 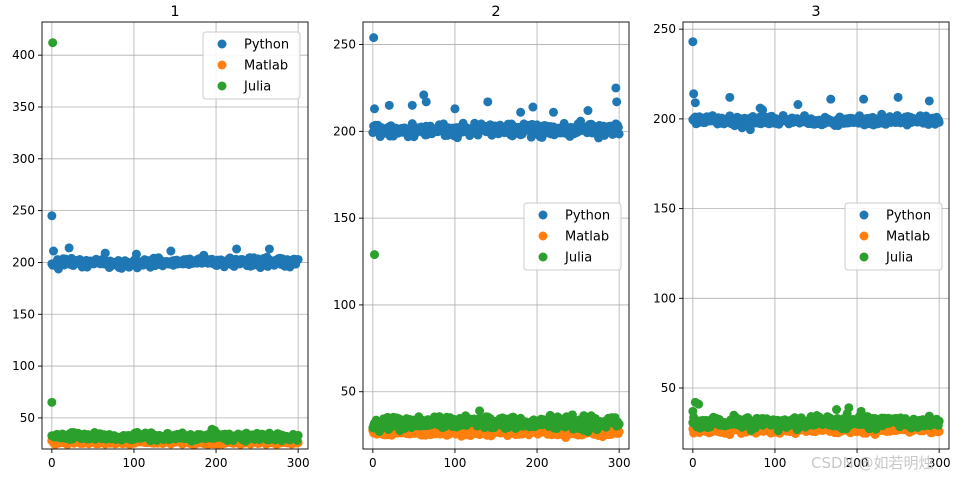 What do you see at coordinates (23, 55) in the screenshot?
I see `y-tick-label: 400` at bounding box center [23, 55].